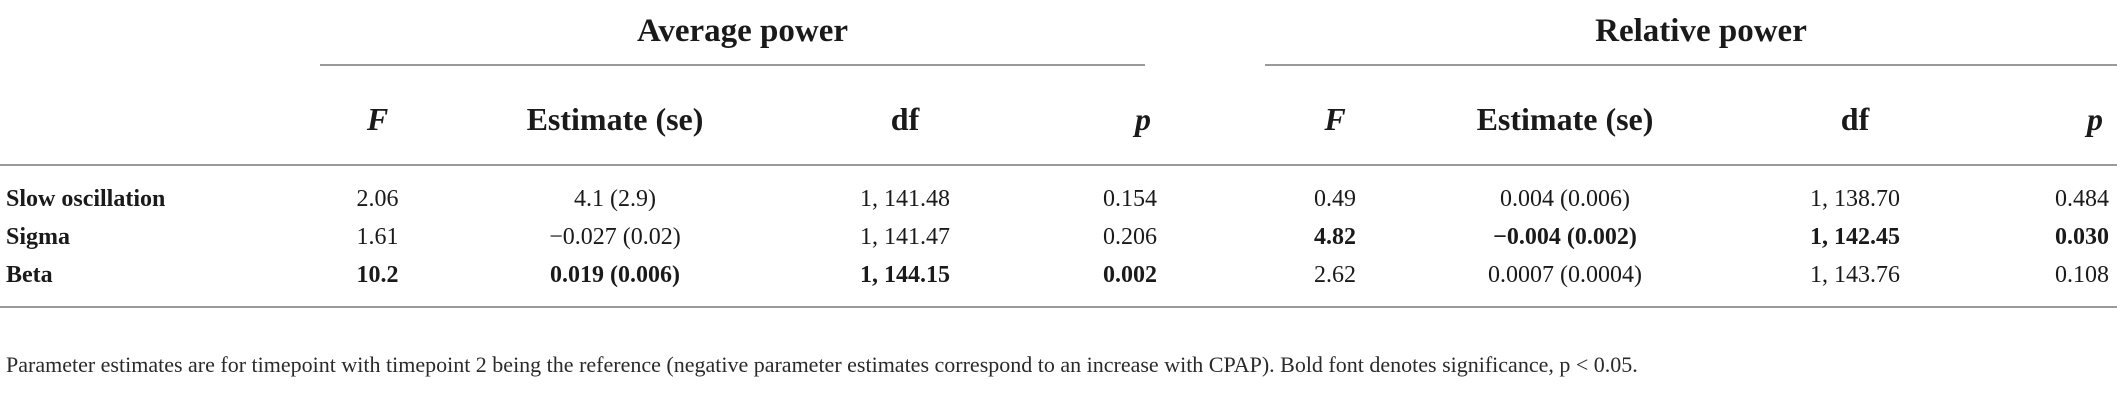 Image resolution: width=2117 pixels, height=403 pixels. What do you see at coordinates (615, 282) in the screenshot?
I see `avg-estimate-cell: 0.019 (0.006)` at bounding box center [615, 282].